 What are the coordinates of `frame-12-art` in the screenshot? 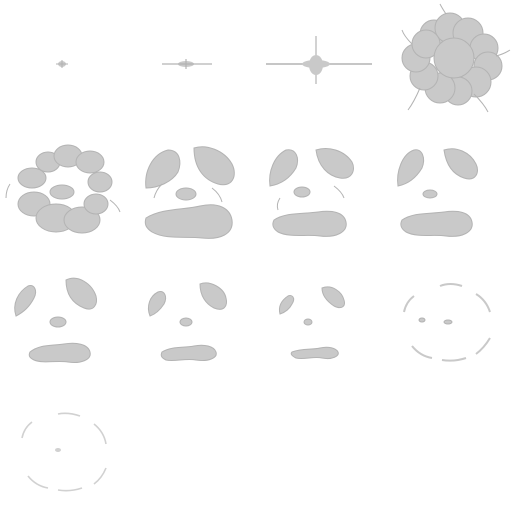 It's located at (447, 322).